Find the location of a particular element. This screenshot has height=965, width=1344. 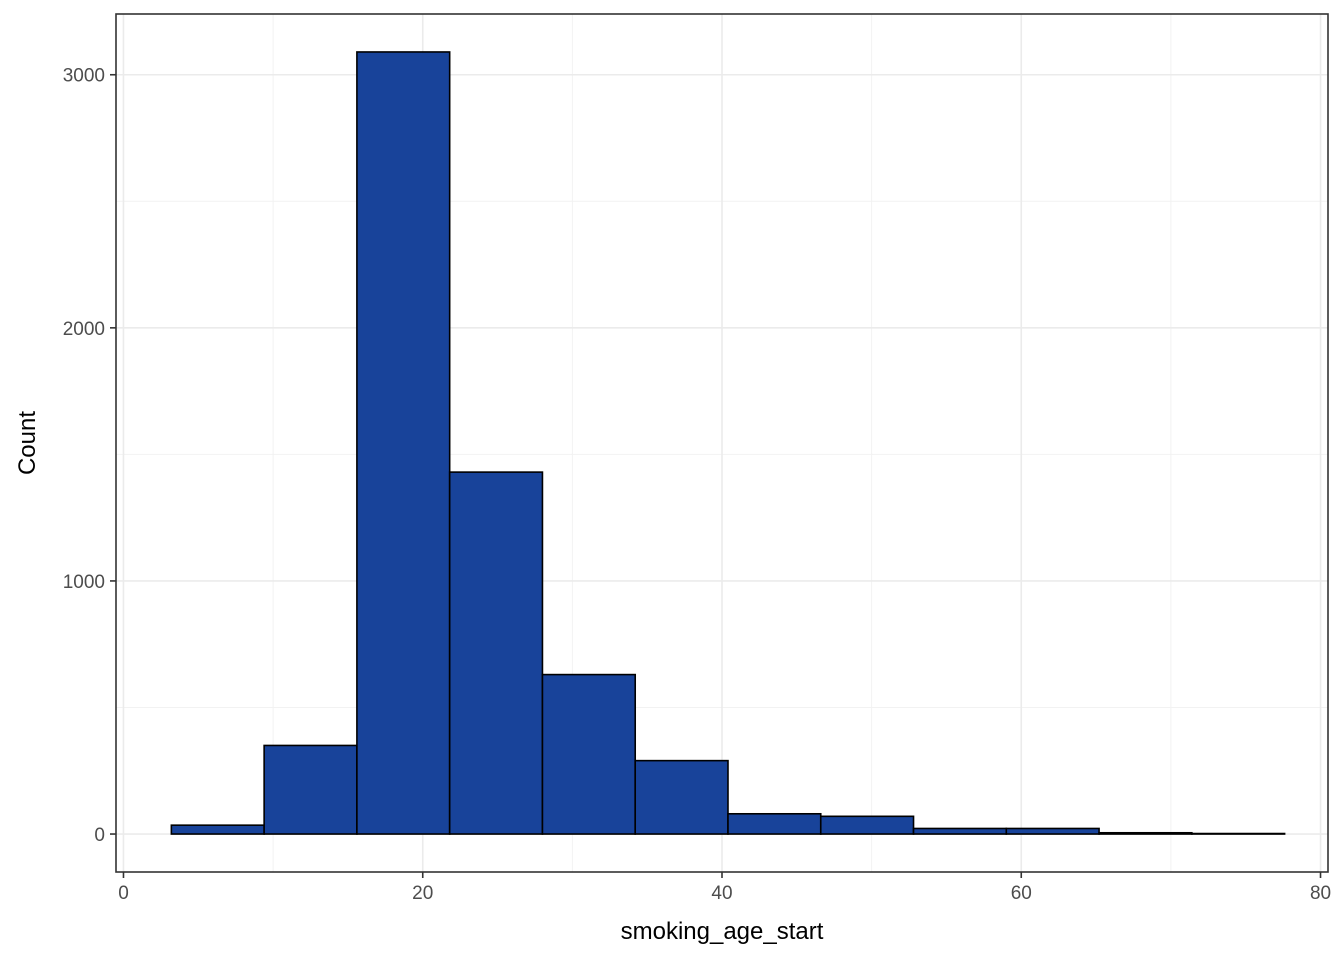

x-axis: 0 20 40 60 80 is located at coordinates (724, 888).